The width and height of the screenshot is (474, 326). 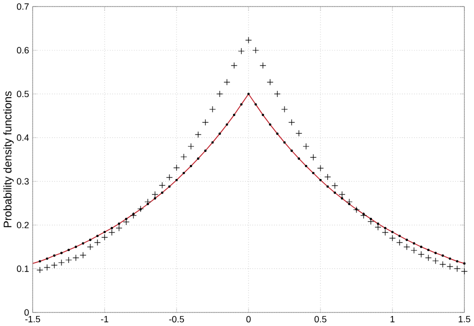 What do you see at coordinates (248, 319) in the screenshot?
I see `x-tick-label: 0` at bounding box center [248, 319].